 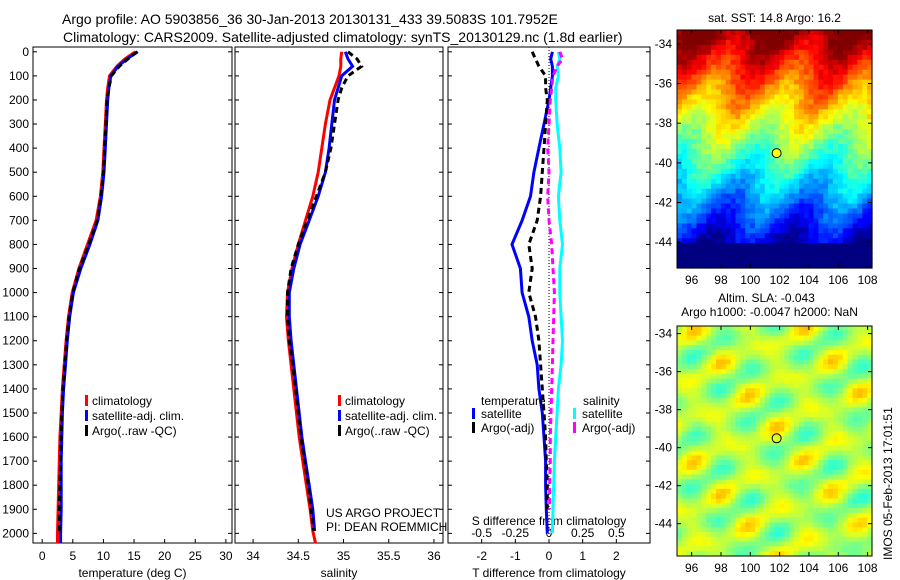 I want to click on y-tick-label: 1900, so click(x=15, y=509).